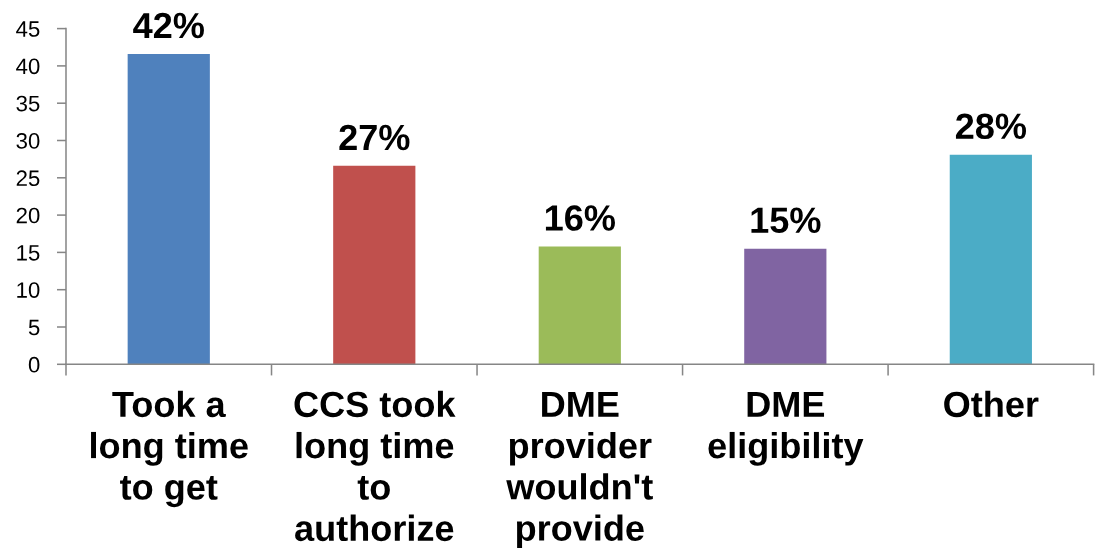 This screenshot has height=557, width=1101. I want to click on x-tick-label: DME eligibility, so click(786, 429).